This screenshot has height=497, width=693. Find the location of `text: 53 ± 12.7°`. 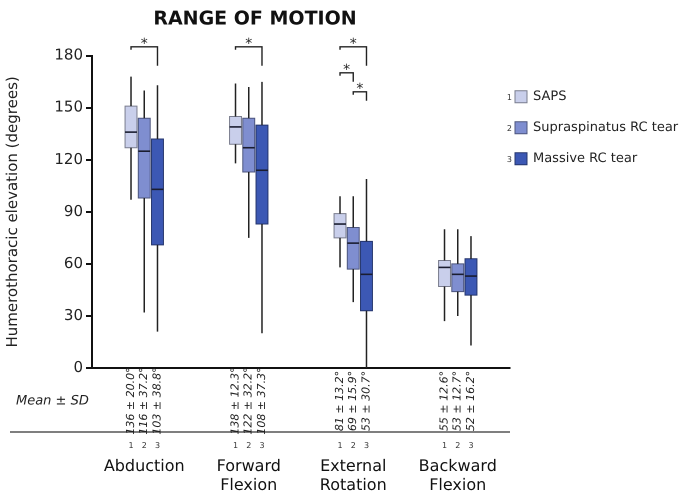

text: 53 ± 12.7° is located at coordinates (457, 401).